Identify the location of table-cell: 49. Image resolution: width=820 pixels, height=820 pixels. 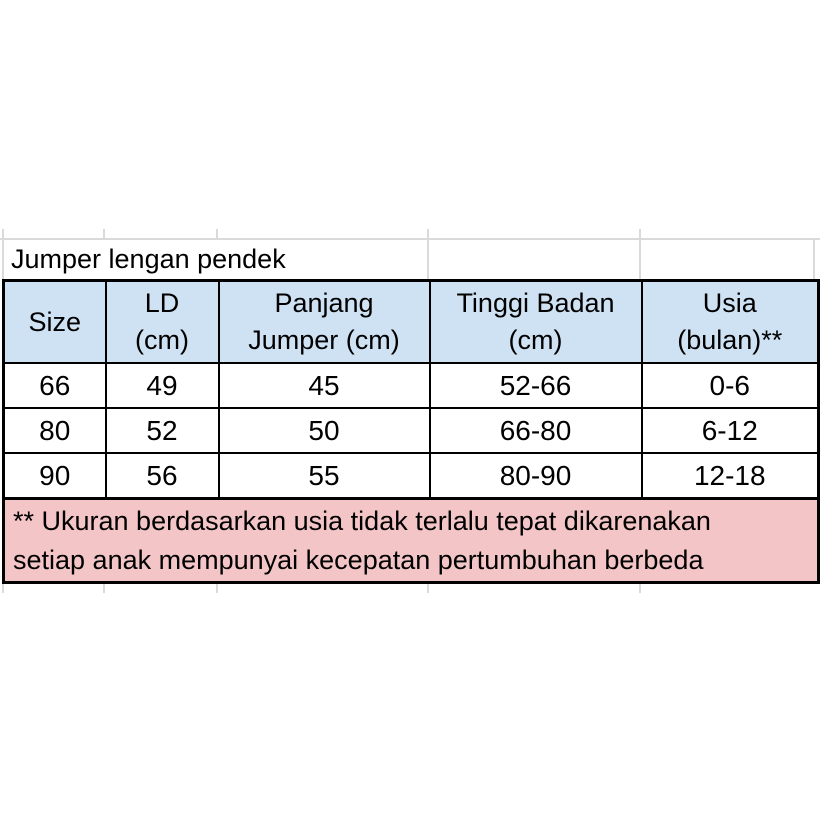
(162, 385).